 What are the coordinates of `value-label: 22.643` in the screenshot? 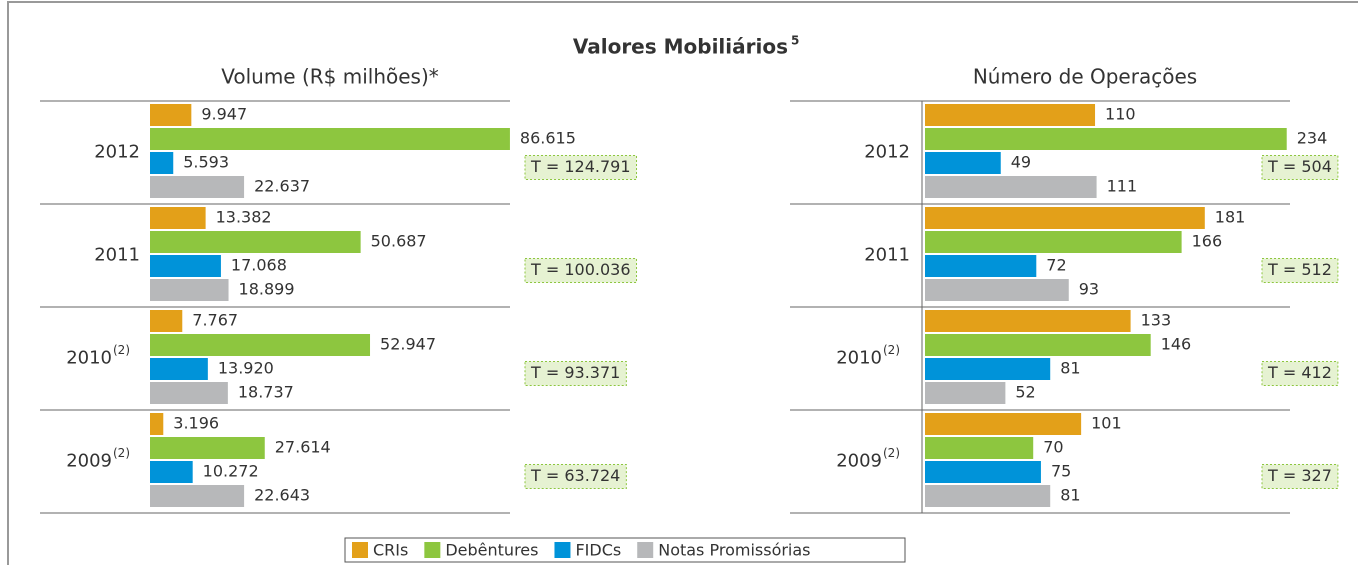 It's located at (282, 495).